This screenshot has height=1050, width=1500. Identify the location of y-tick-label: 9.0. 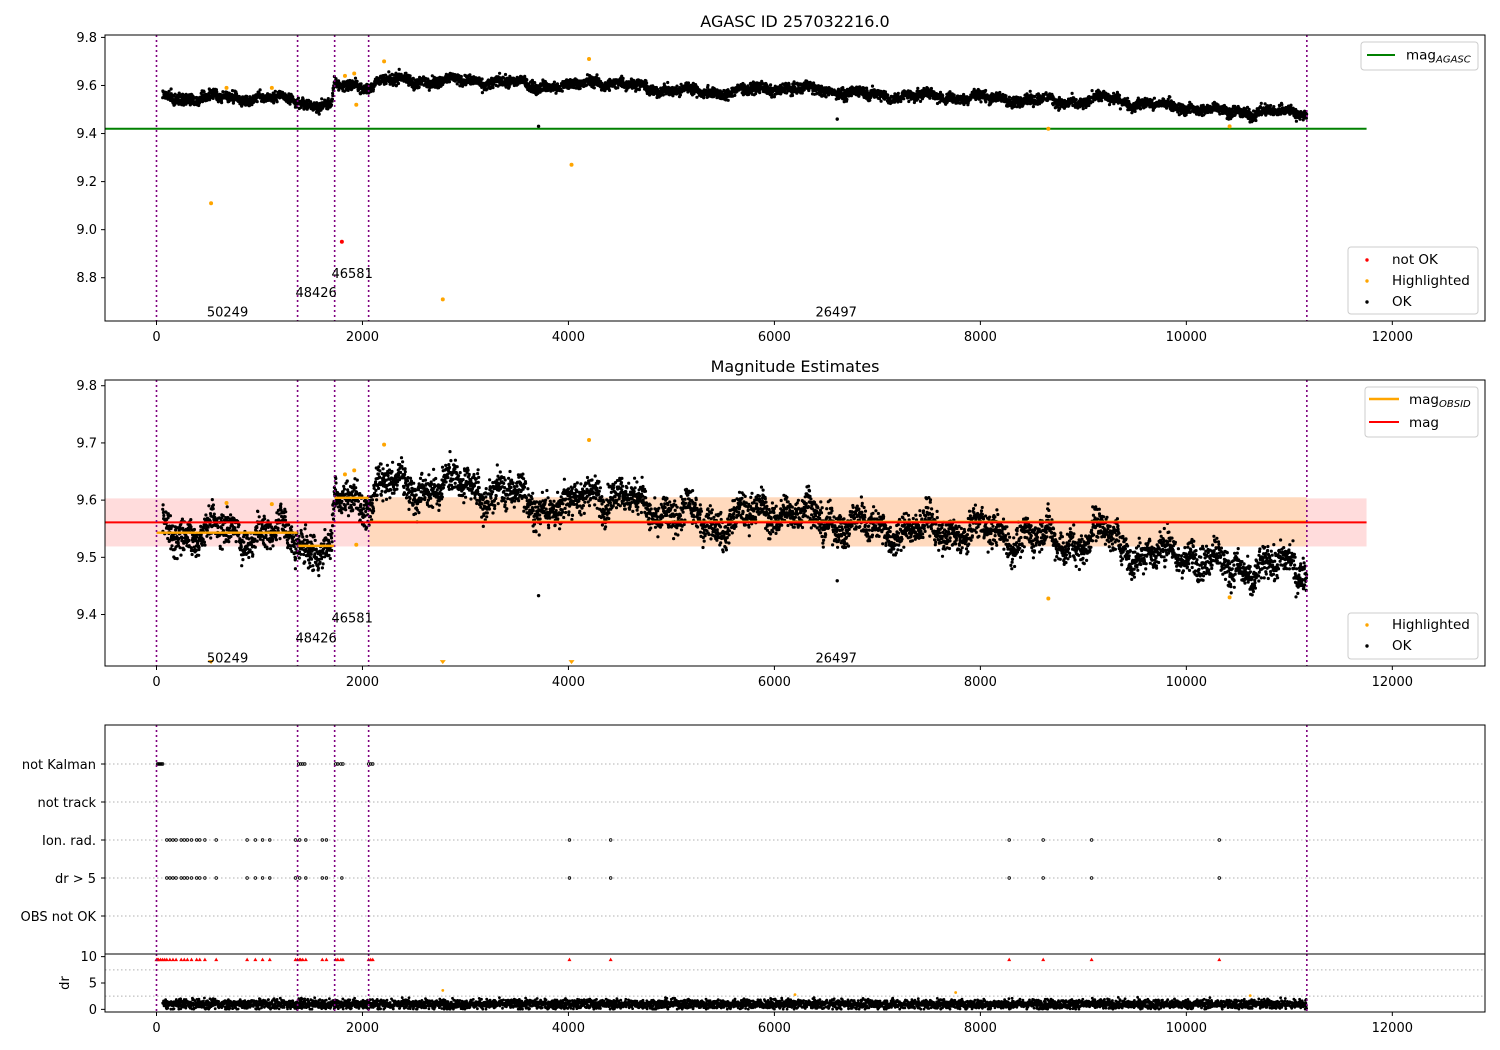
(86, 230).